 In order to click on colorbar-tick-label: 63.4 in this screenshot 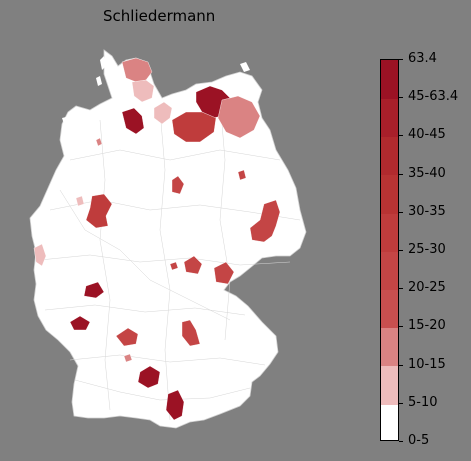, I will do `click(422, 58)`.